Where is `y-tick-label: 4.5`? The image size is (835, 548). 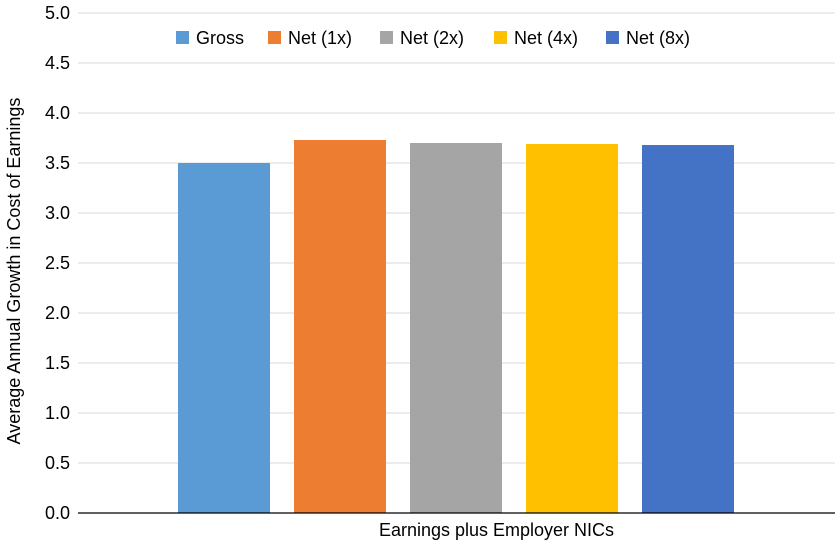 y-tick-label: 4.5 is located at coordinates (57, 63).